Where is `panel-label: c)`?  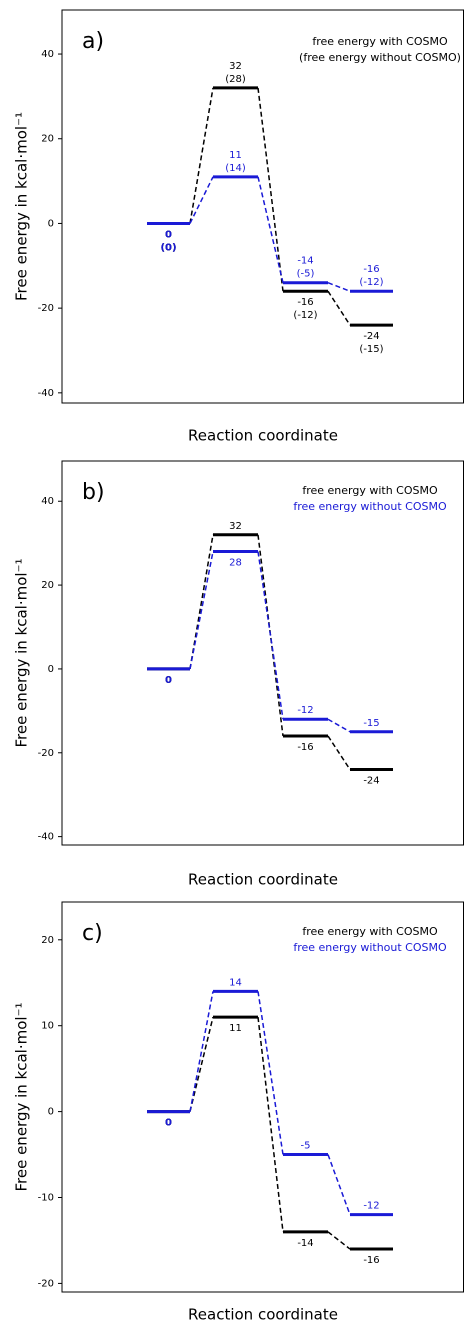
panel-label: c) is located at coordinates (92, 933).